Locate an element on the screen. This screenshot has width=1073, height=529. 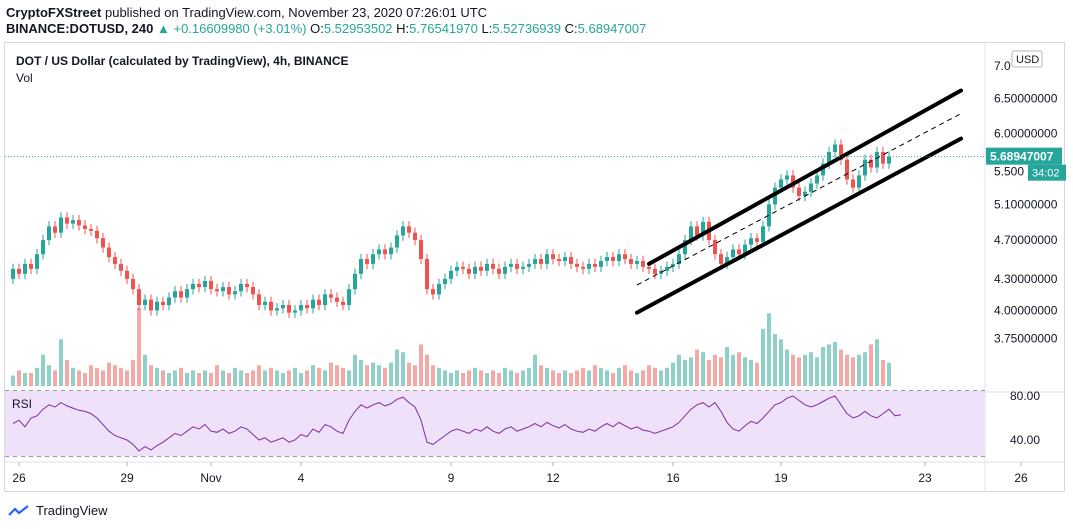
time-tick-label: 12 is located at coordinates (553, 478).